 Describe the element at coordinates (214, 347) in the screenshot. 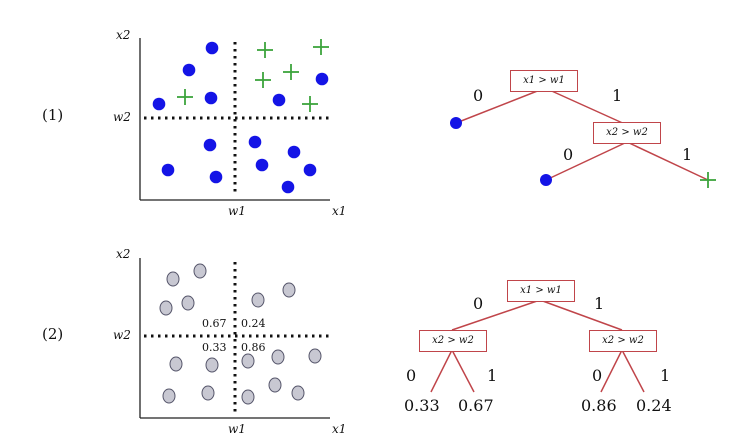

I see `panel-2-cell-label-bottom-left: 0.33` at that location.